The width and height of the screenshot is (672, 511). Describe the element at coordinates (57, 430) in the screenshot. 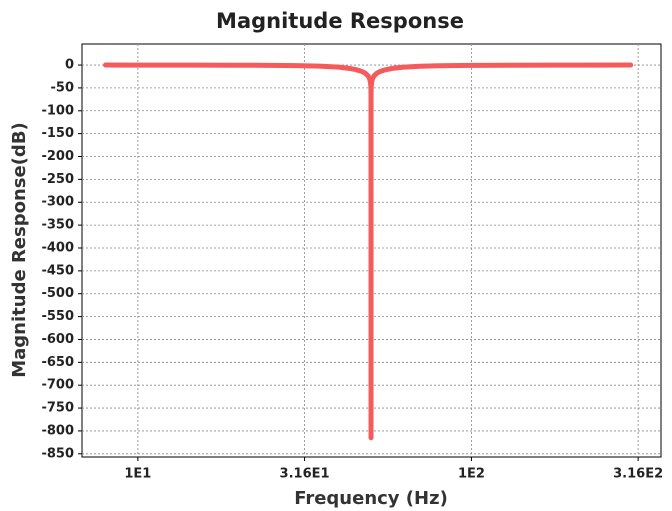

I see `y-tick-label: -800` at that location.